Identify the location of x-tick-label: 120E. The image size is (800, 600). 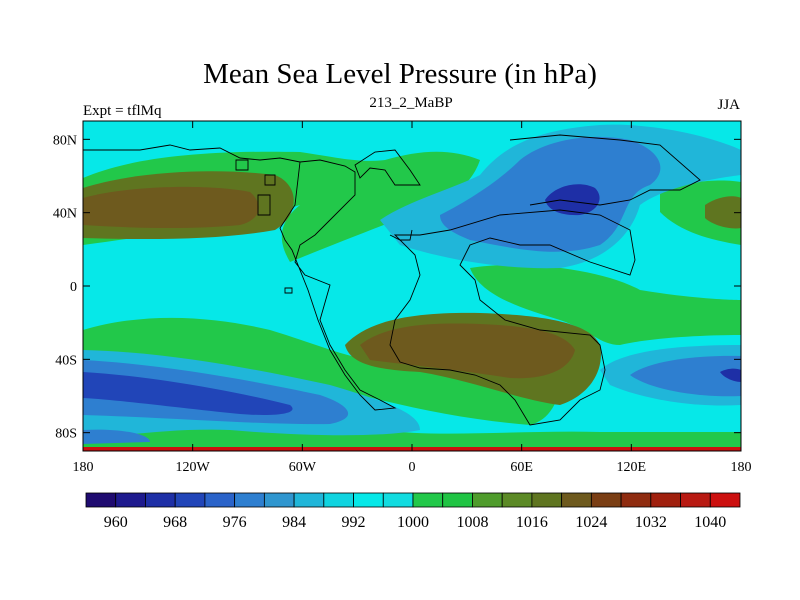
(632, 467).